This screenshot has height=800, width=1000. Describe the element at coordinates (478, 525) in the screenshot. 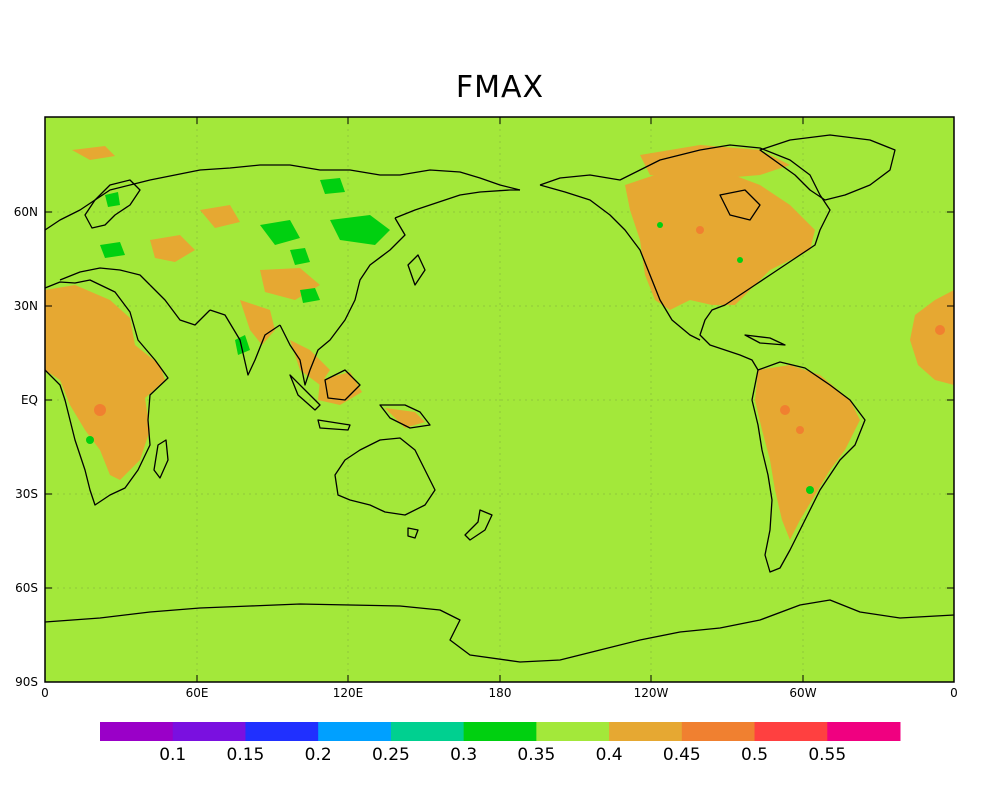

I see `new-zealand-coast` at that location.